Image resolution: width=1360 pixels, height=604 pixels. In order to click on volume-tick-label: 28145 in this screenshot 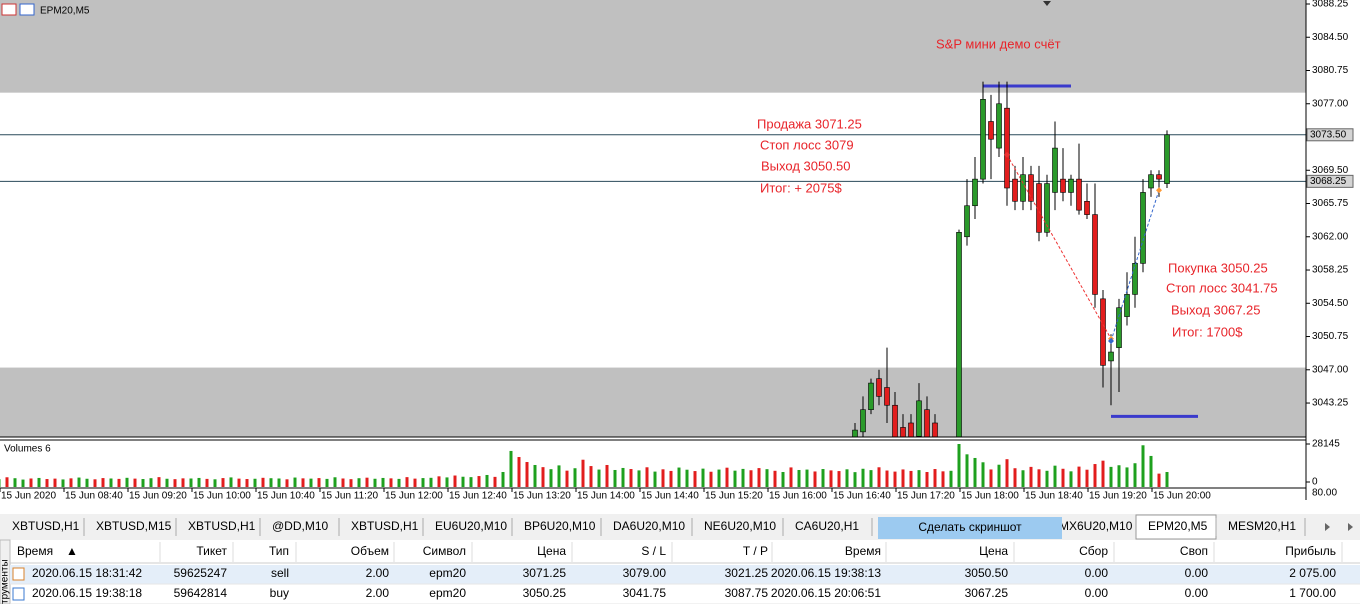, I will do `click(1326, 444)`.